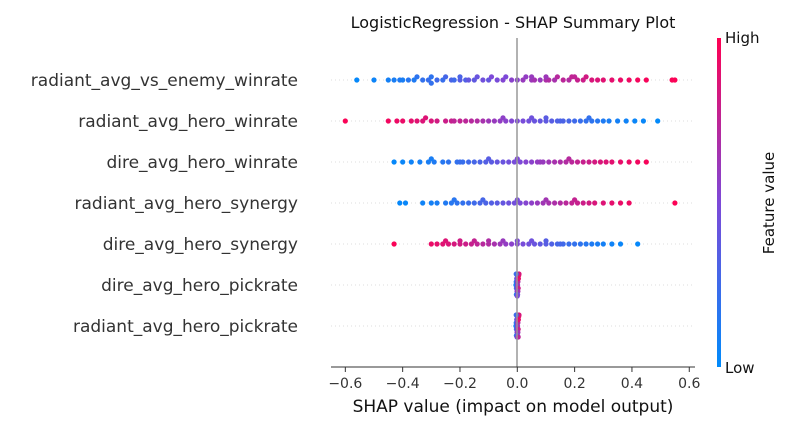 Image resolution: width=800 pixels, height=430 pixels. Describe the element at coordinates (403, 384) in the screenshot. I see `x-tick-label: −0.4` at that location.